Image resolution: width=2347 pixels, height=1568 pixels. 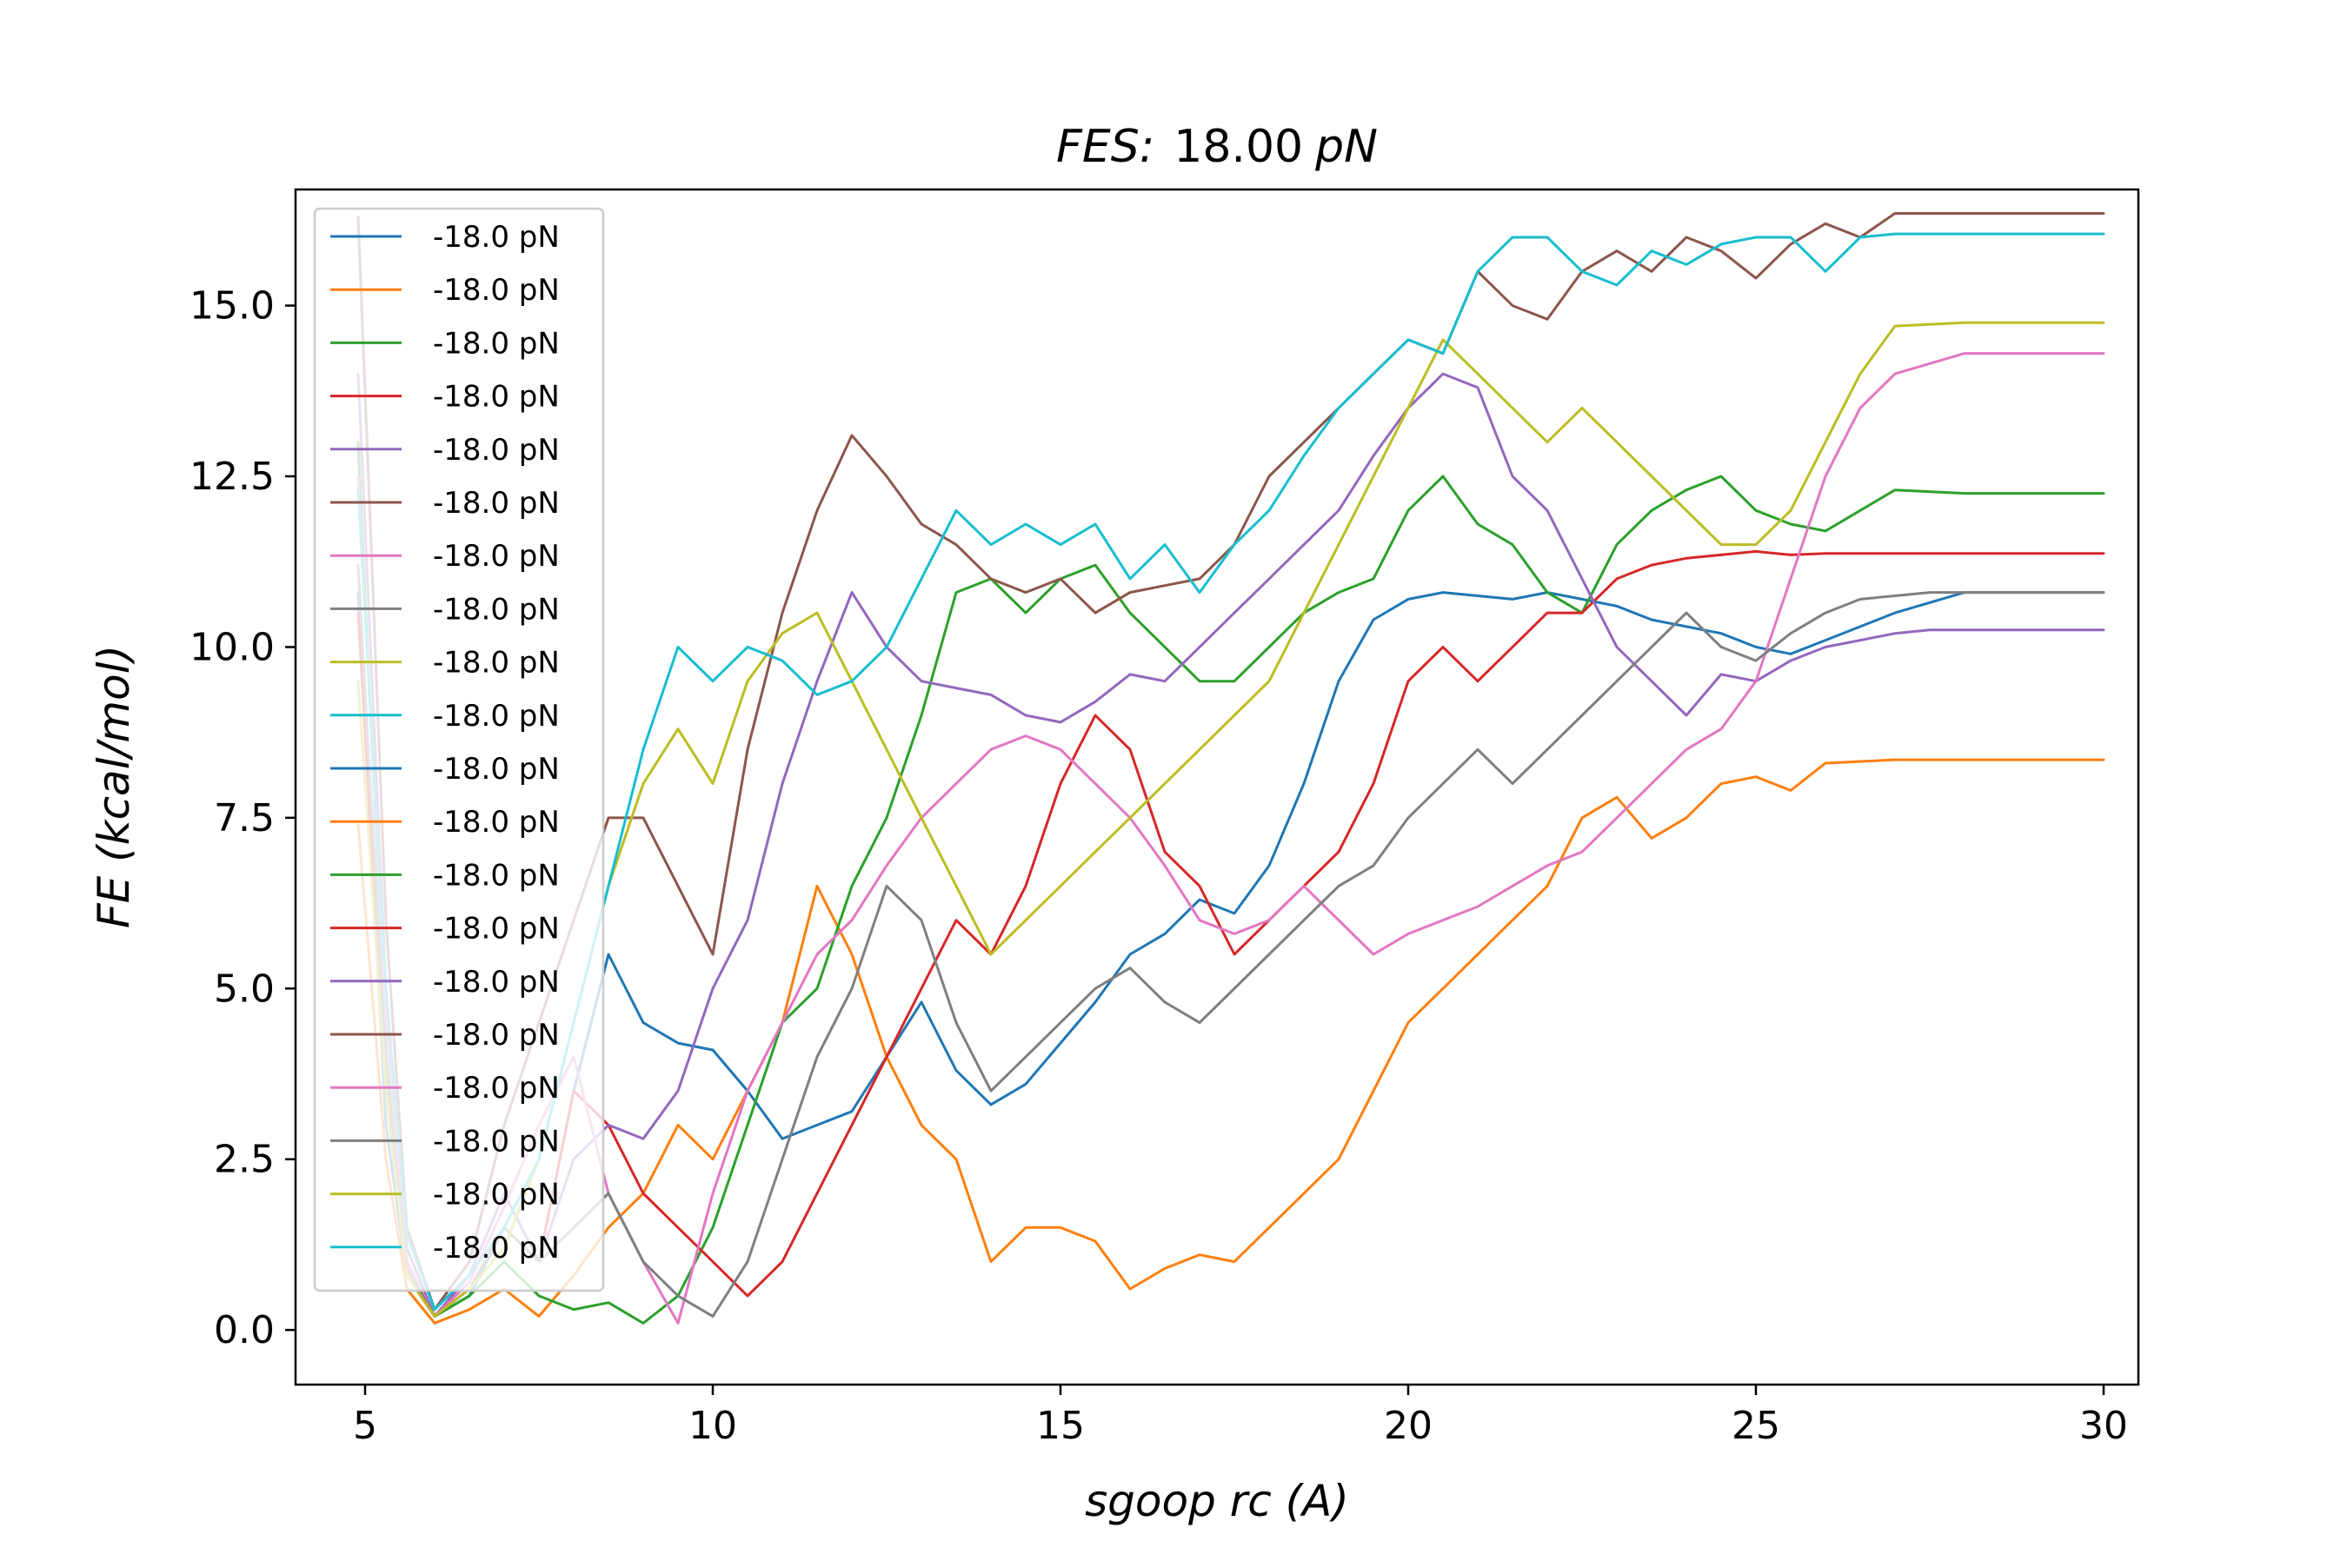 I want to click on x-axis-label: sgoop rc (A), so click(x=1217, y=1501).